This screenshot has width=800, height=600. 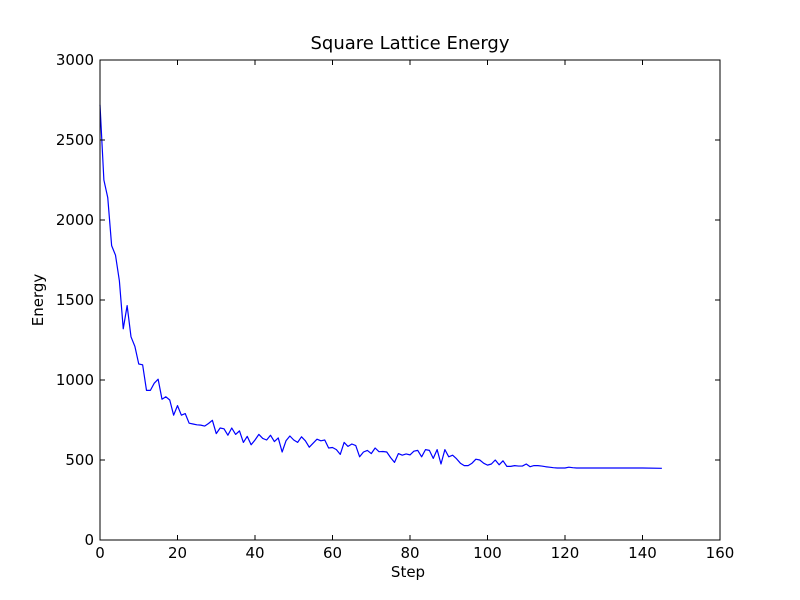 What do you see at coordinates (75, 380) in the screenshot?
I see `y-tick-label: 1000` at bounding box center [75, 380].